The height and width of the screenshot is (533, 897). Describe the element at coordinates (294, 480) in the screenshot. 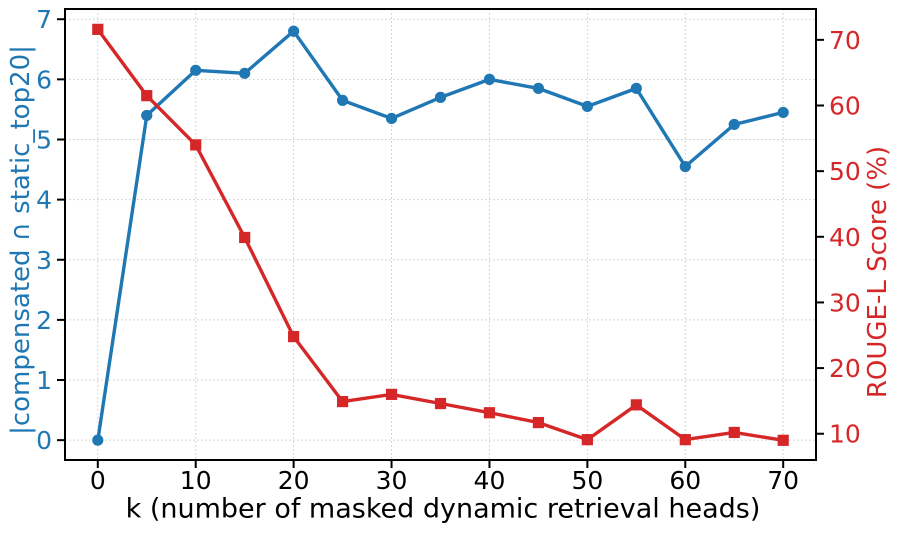

I see `x-tick-label: 20` at that location.